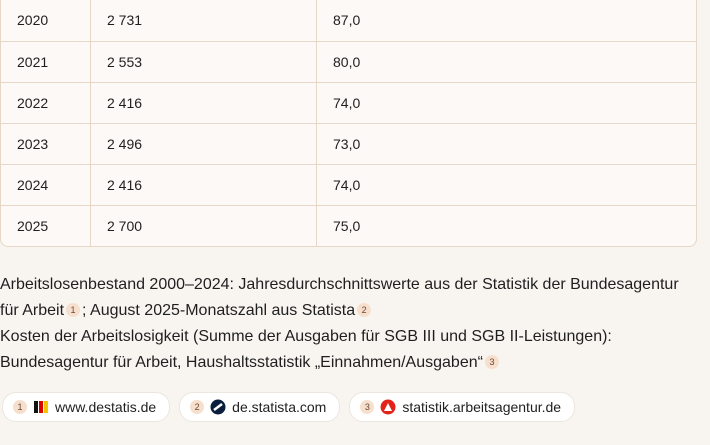  Describe the element at coordinates (219, 310) in the screenshot. I see `note-text: ; August 2025-Monatszahl aus Statista` at that location.